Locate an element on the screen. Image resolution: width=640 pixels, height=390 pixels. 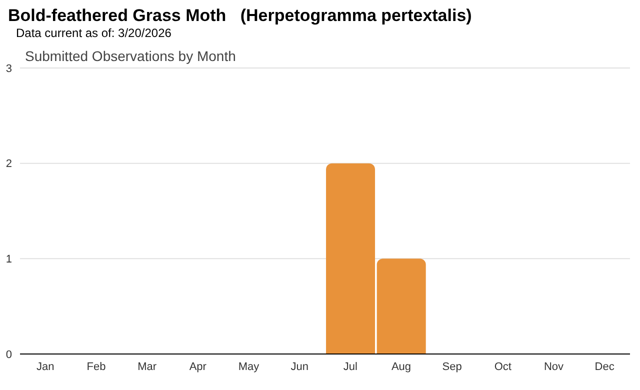
x-tick-label: Sep is located at coordinates (452, 366).